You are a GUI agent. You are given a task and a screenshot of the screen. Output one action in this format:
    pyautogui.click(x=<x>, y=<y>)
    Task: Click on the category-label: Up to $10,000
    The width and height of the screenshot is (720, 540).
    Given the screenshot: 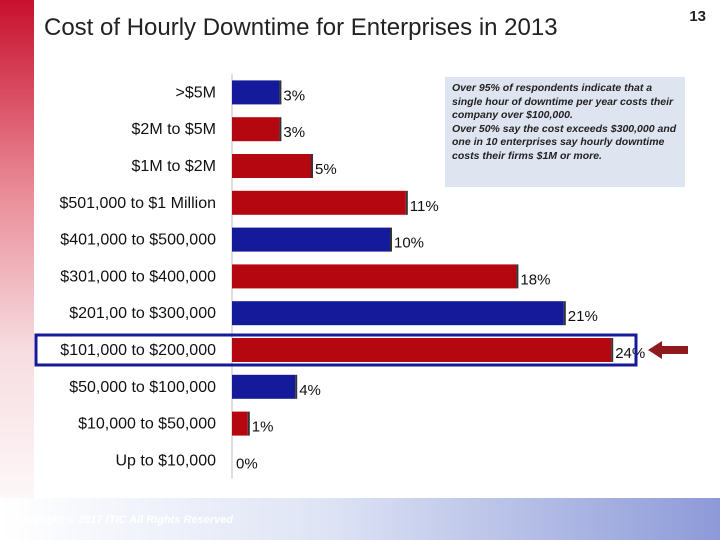 What is the action you would take?
    pyautogui.click(x=165, y=460)
    